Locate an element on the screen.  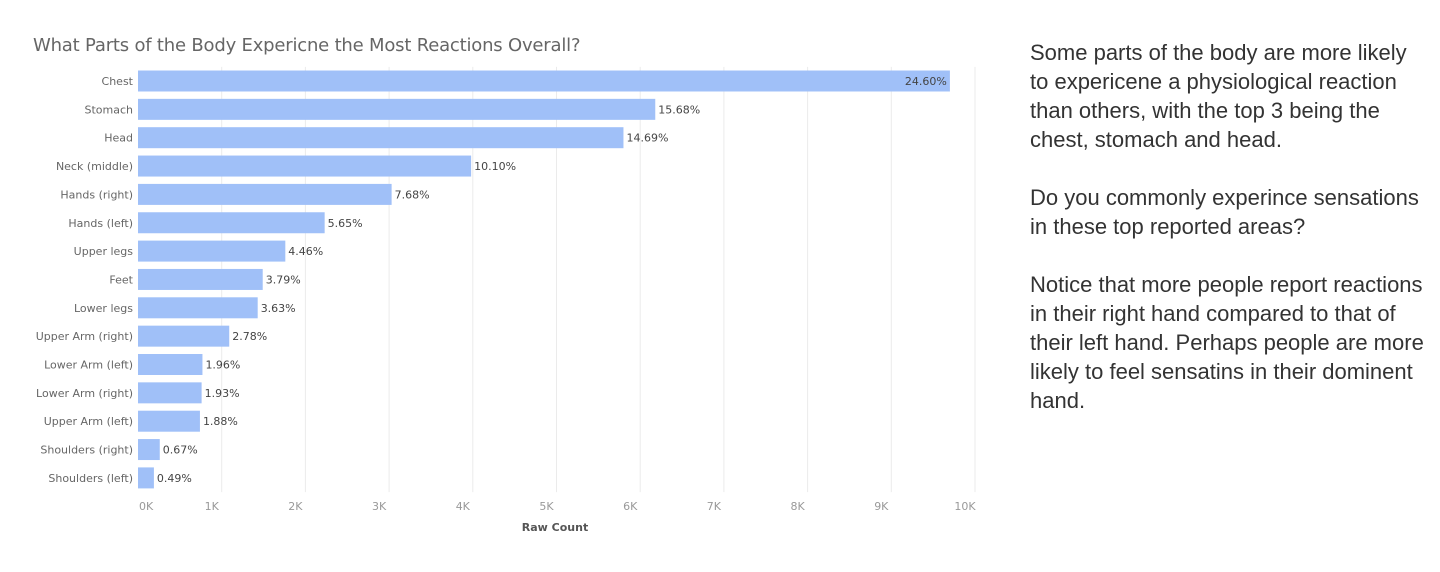
category-label: Upper Arm (right) is located at coordinates (84, 336).